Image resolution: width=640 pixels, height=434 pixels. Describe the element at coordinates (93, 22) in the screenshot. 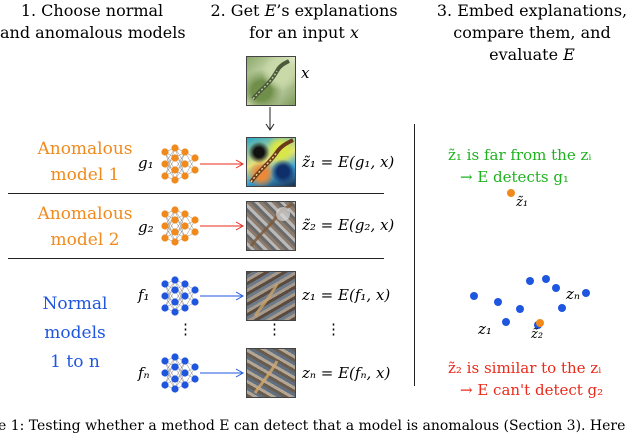

I see `header-step1: 1. Choose normal and anomalous models` at that location.